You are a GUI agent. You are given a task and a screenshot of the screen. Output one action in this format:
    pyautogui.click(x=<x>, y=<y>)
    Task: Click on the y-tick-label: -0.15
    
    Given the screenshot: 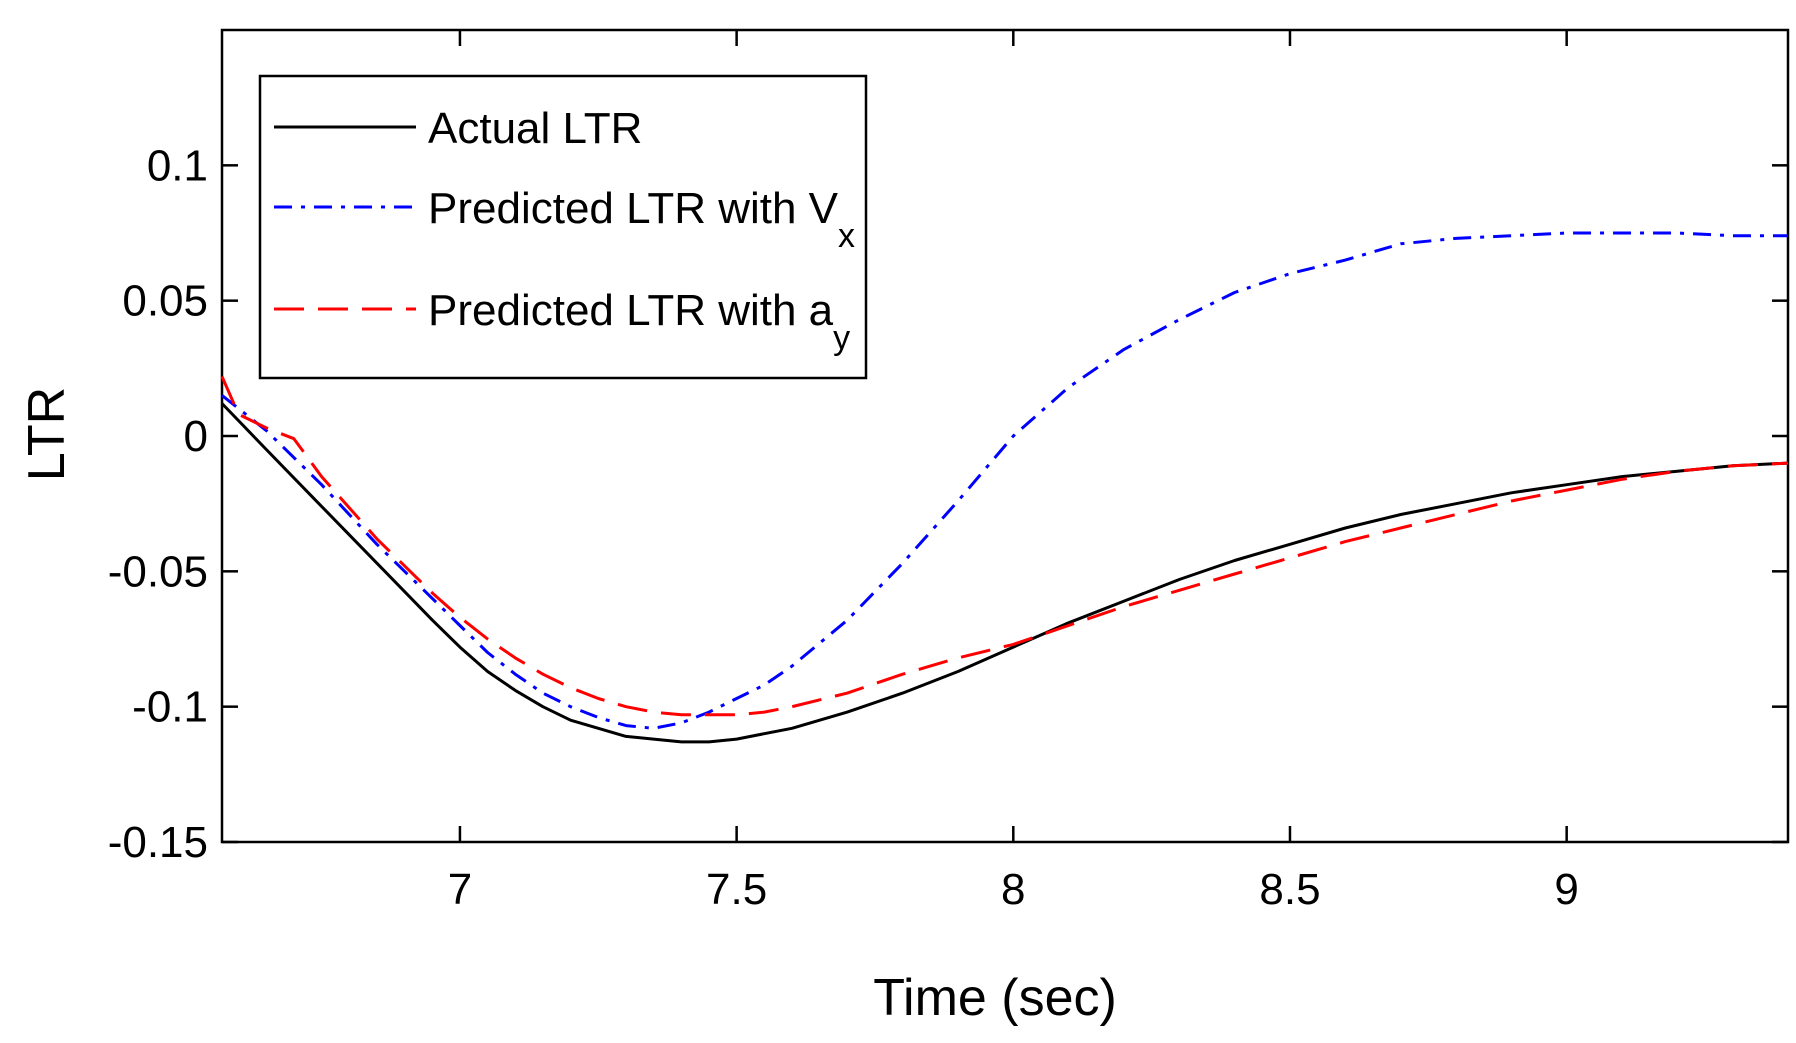 What is the action you would take?
    pyautogui.click(x=158, y=842)
    